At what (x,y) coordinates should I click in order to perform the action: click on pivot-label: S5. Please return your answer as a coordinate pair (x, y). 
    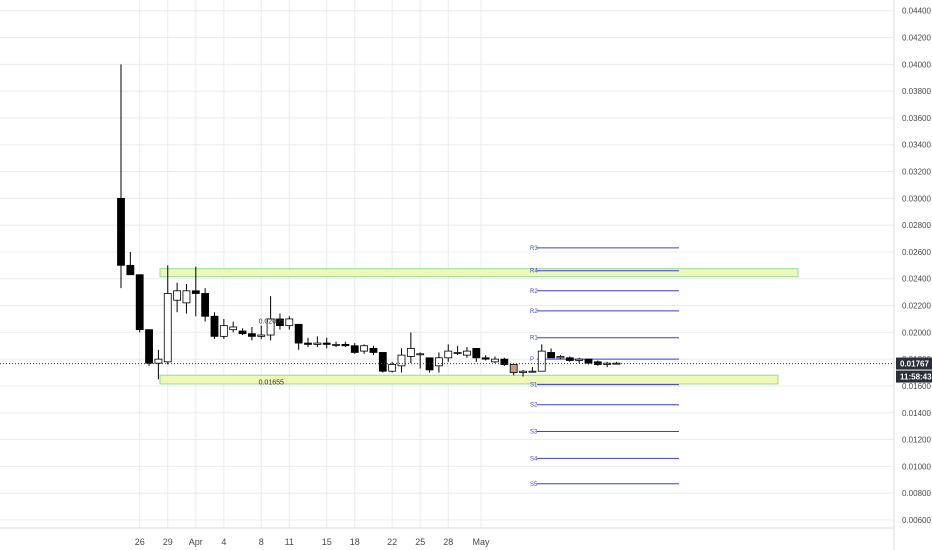
    Looking at the image, I should click on (534, 485).